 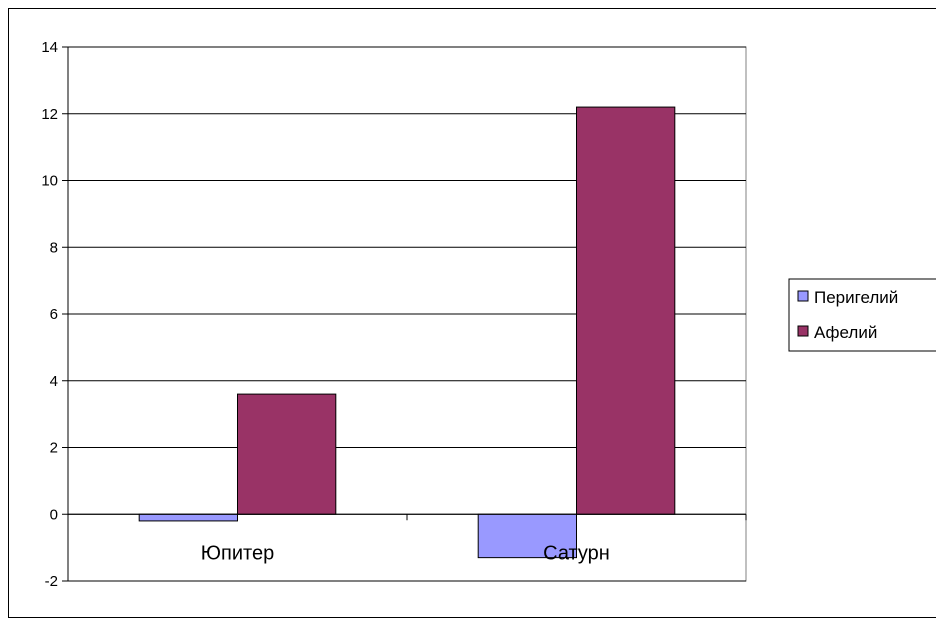 What do you see at coordinates (237, 553) in the screenshot?
I see `x-category-label: Юпитер` at bounding box center [237, 553].